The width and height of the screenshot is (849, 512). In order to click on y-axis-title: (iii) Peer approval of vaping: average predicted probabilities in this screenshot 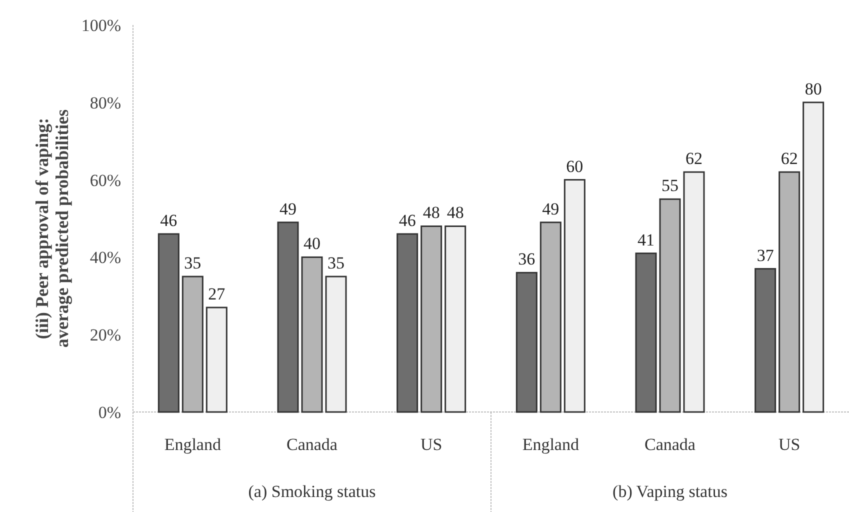, I will do `click(52, 228)`.